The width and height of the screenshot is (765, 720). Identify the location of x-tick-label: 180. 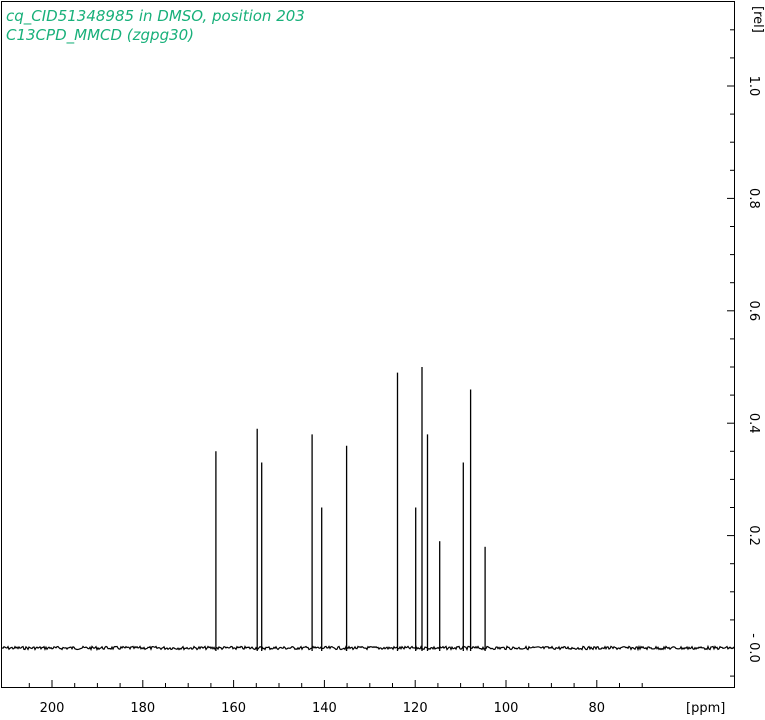
(142, 708).